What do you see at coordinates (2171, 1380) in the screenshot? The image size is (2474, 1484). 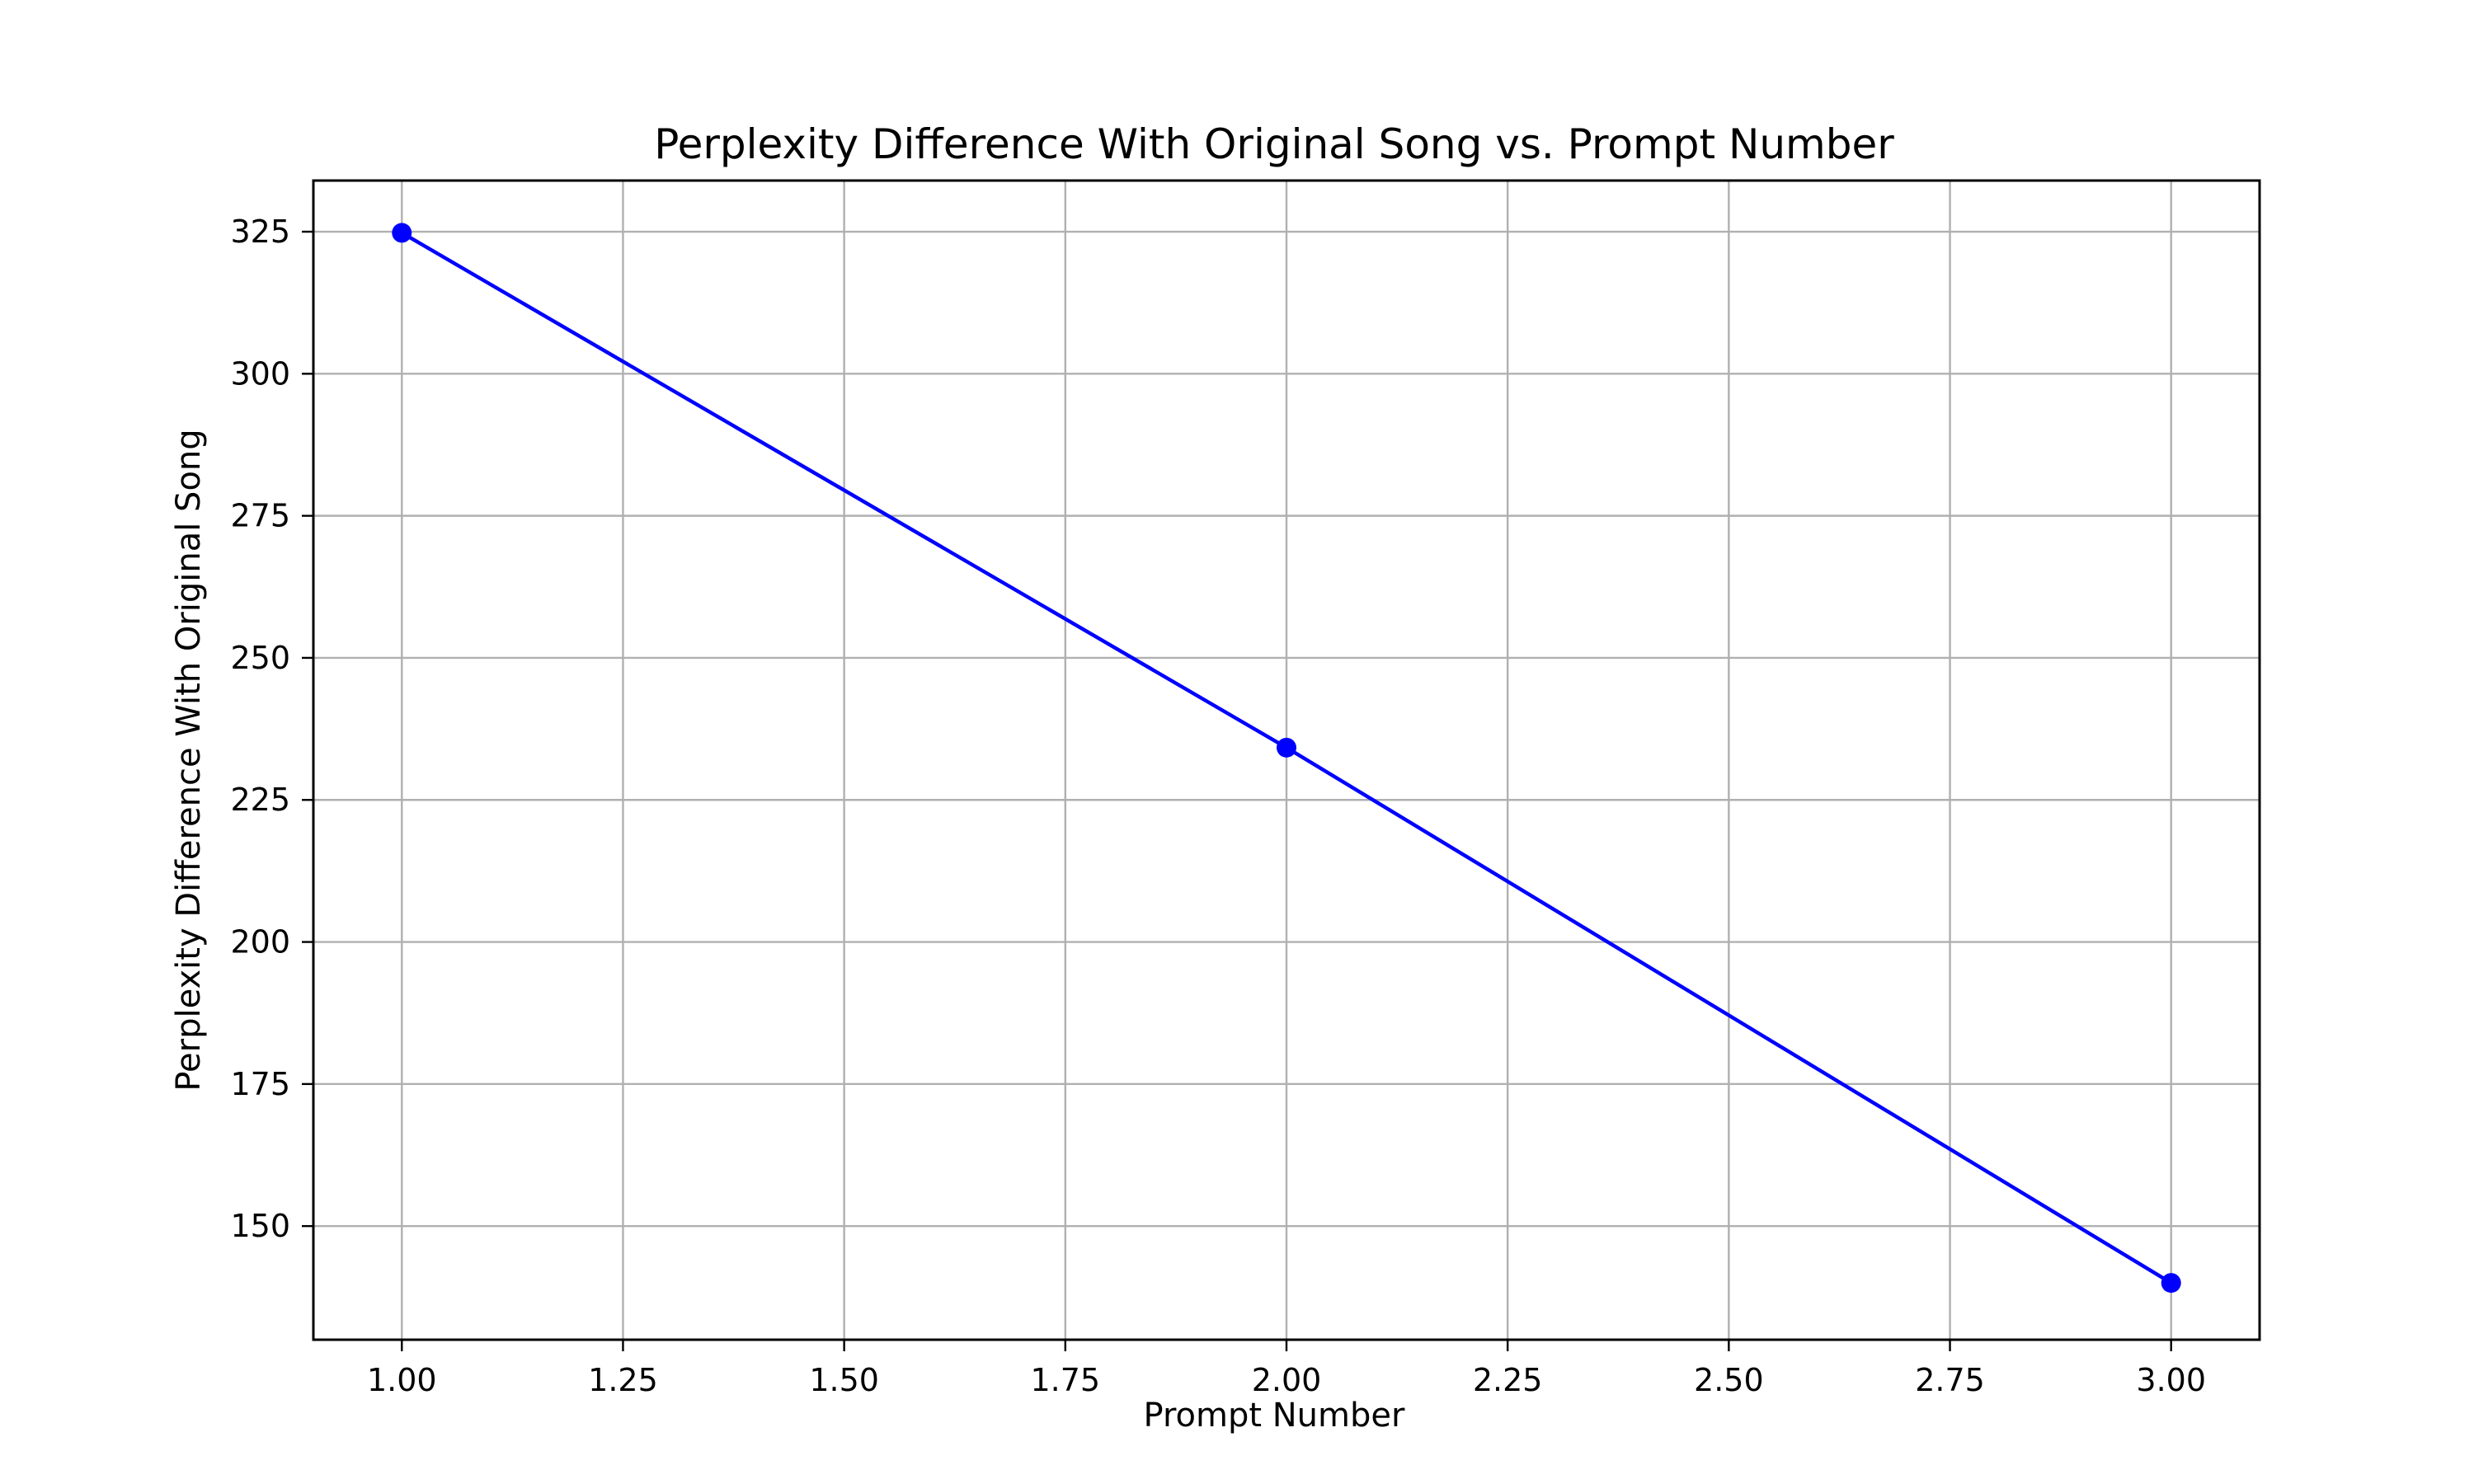 I see `x-tick-label: 3.00` at bounding box center [2171, 1380].